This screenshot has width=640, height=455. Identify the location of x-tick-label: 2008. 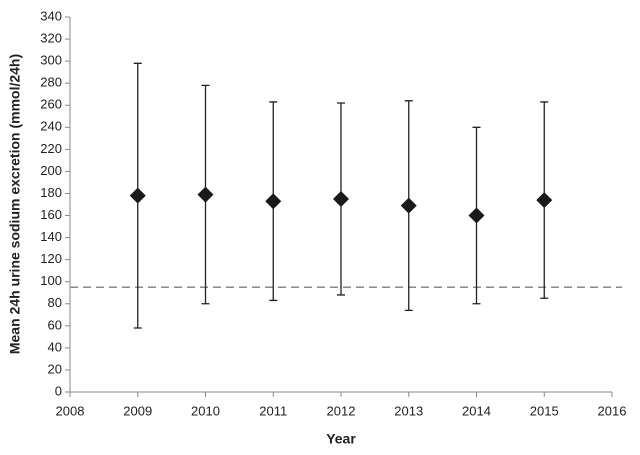
(70, 410).